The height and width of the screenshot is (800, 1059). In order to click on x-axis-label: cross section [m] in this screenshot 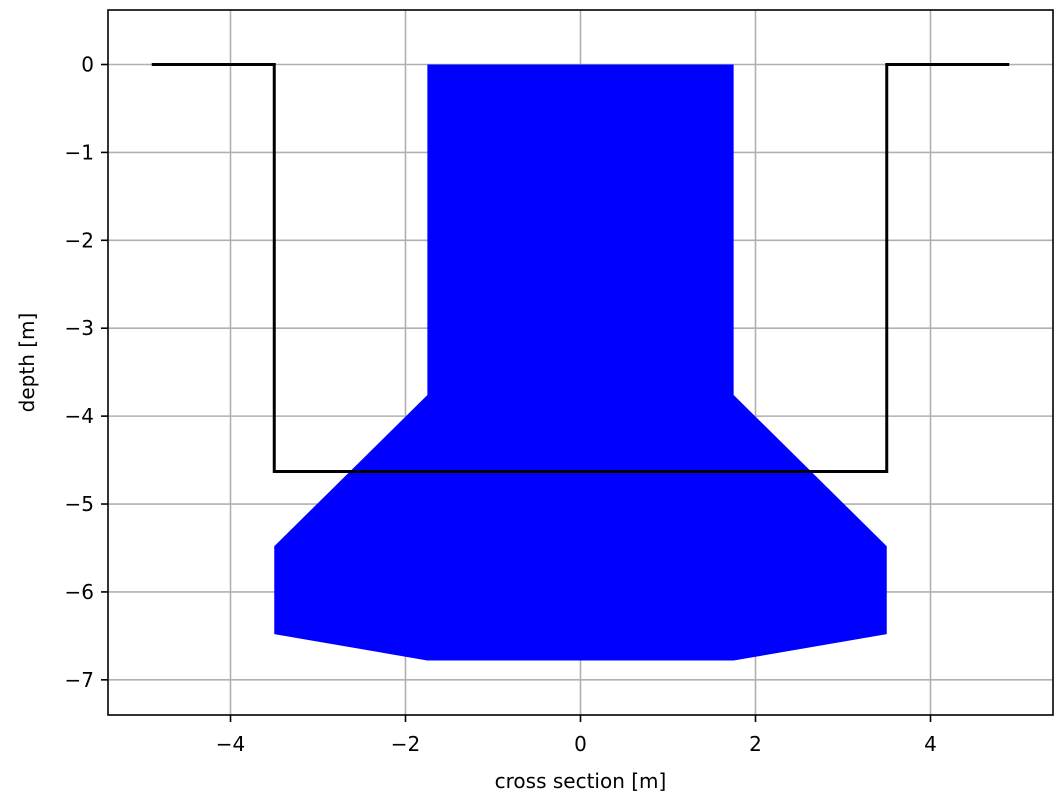, I will do `click(581, 781)`.